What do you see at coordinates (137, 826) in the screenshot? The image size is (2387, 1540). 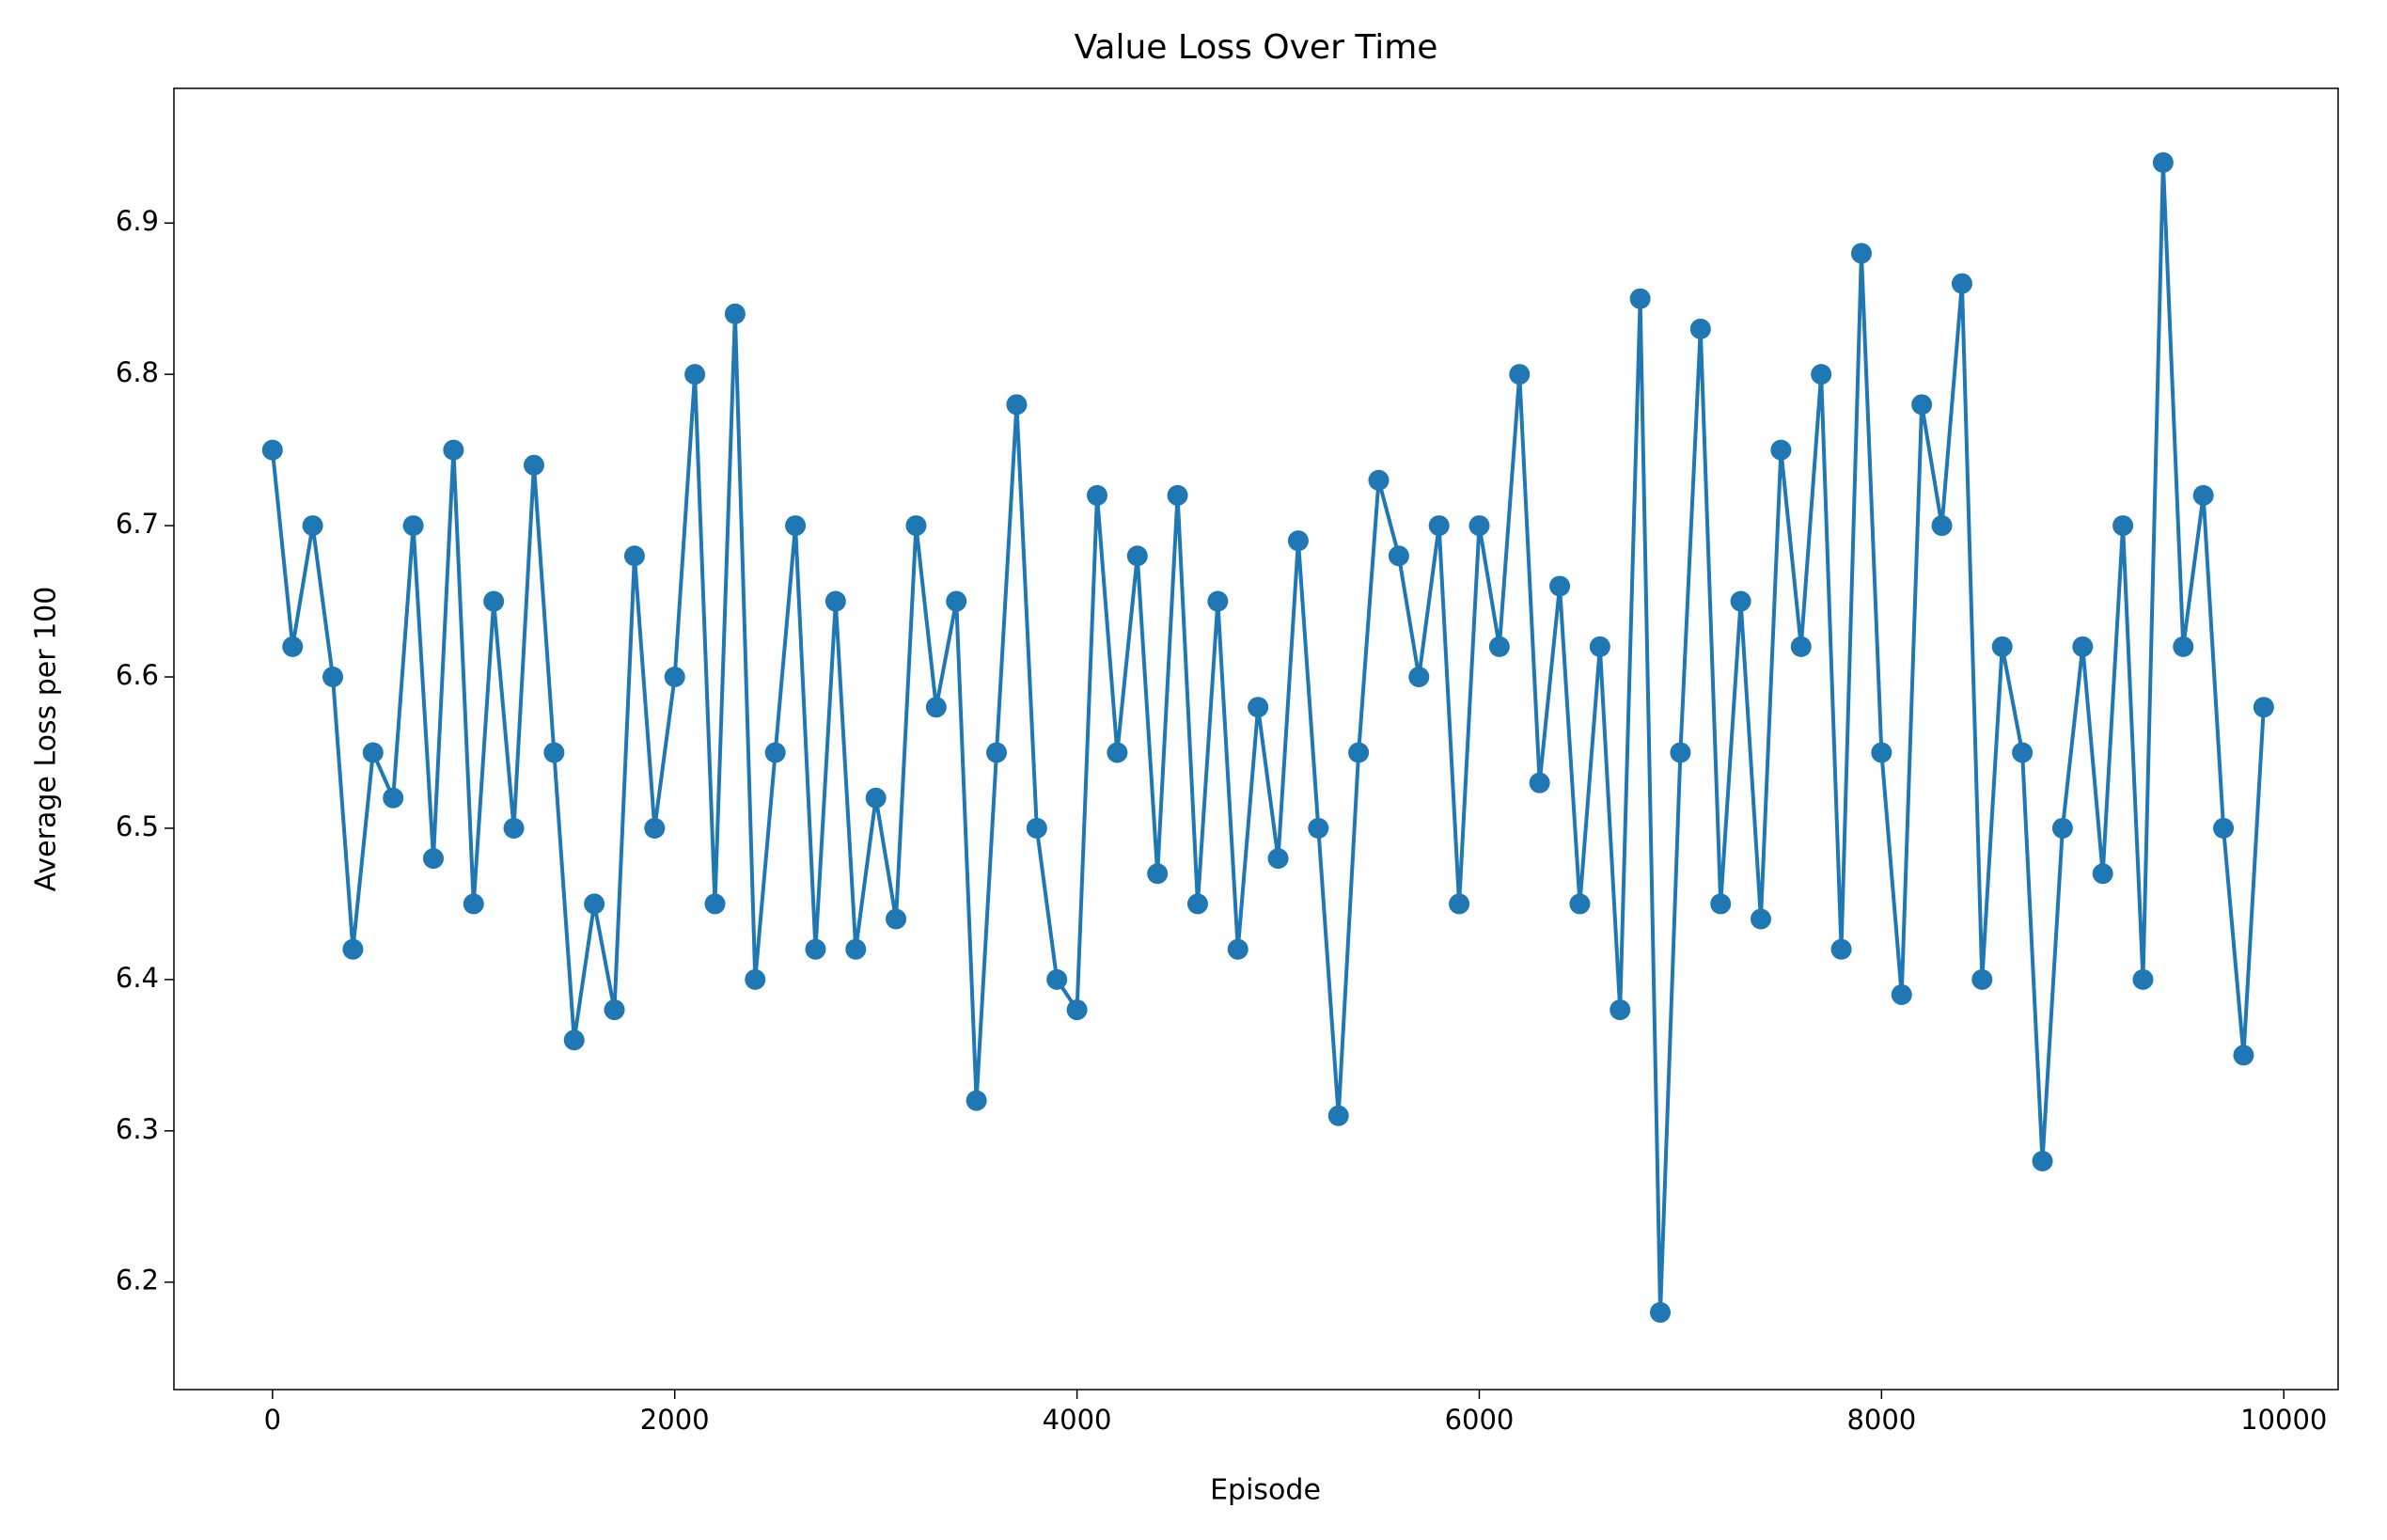 I see `y-tick-label: 6.5` at bounding box center [137, 826].